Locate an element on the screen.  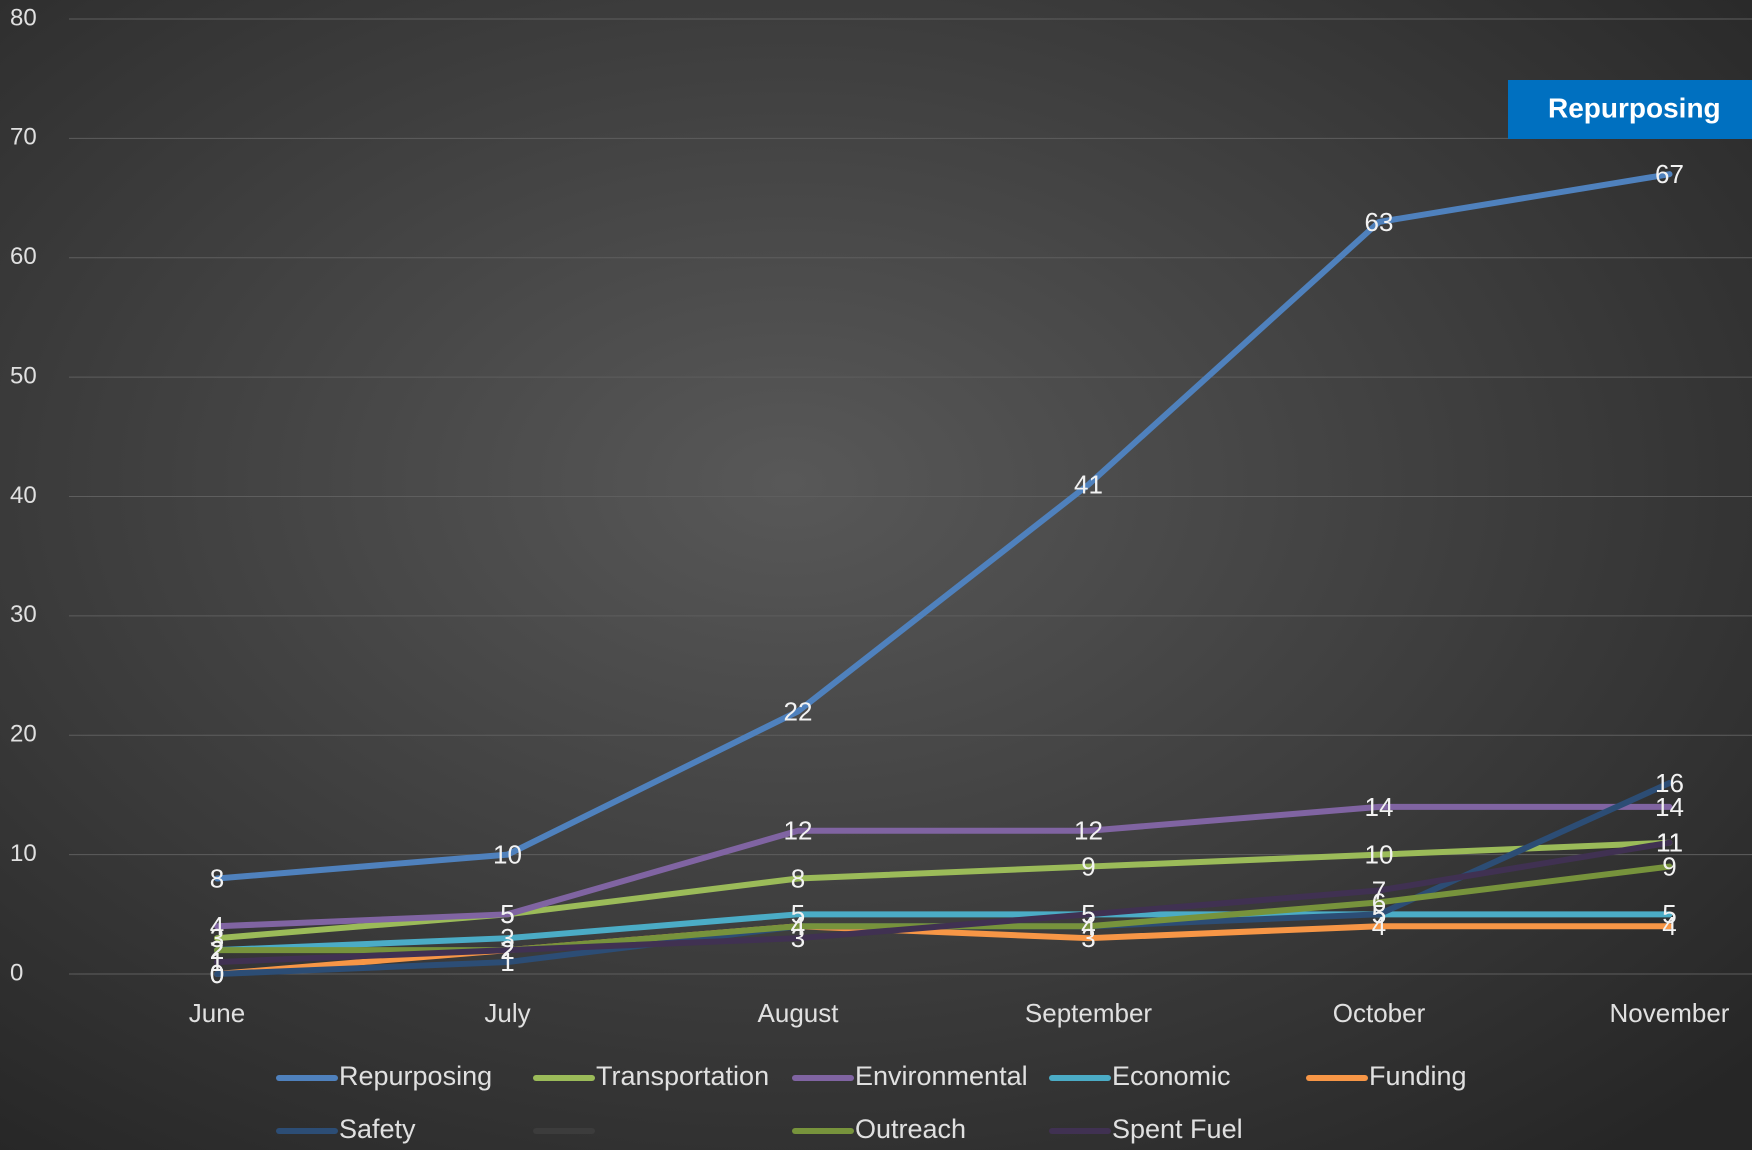
data-label: 6 is located at coordinates (1379, 902).